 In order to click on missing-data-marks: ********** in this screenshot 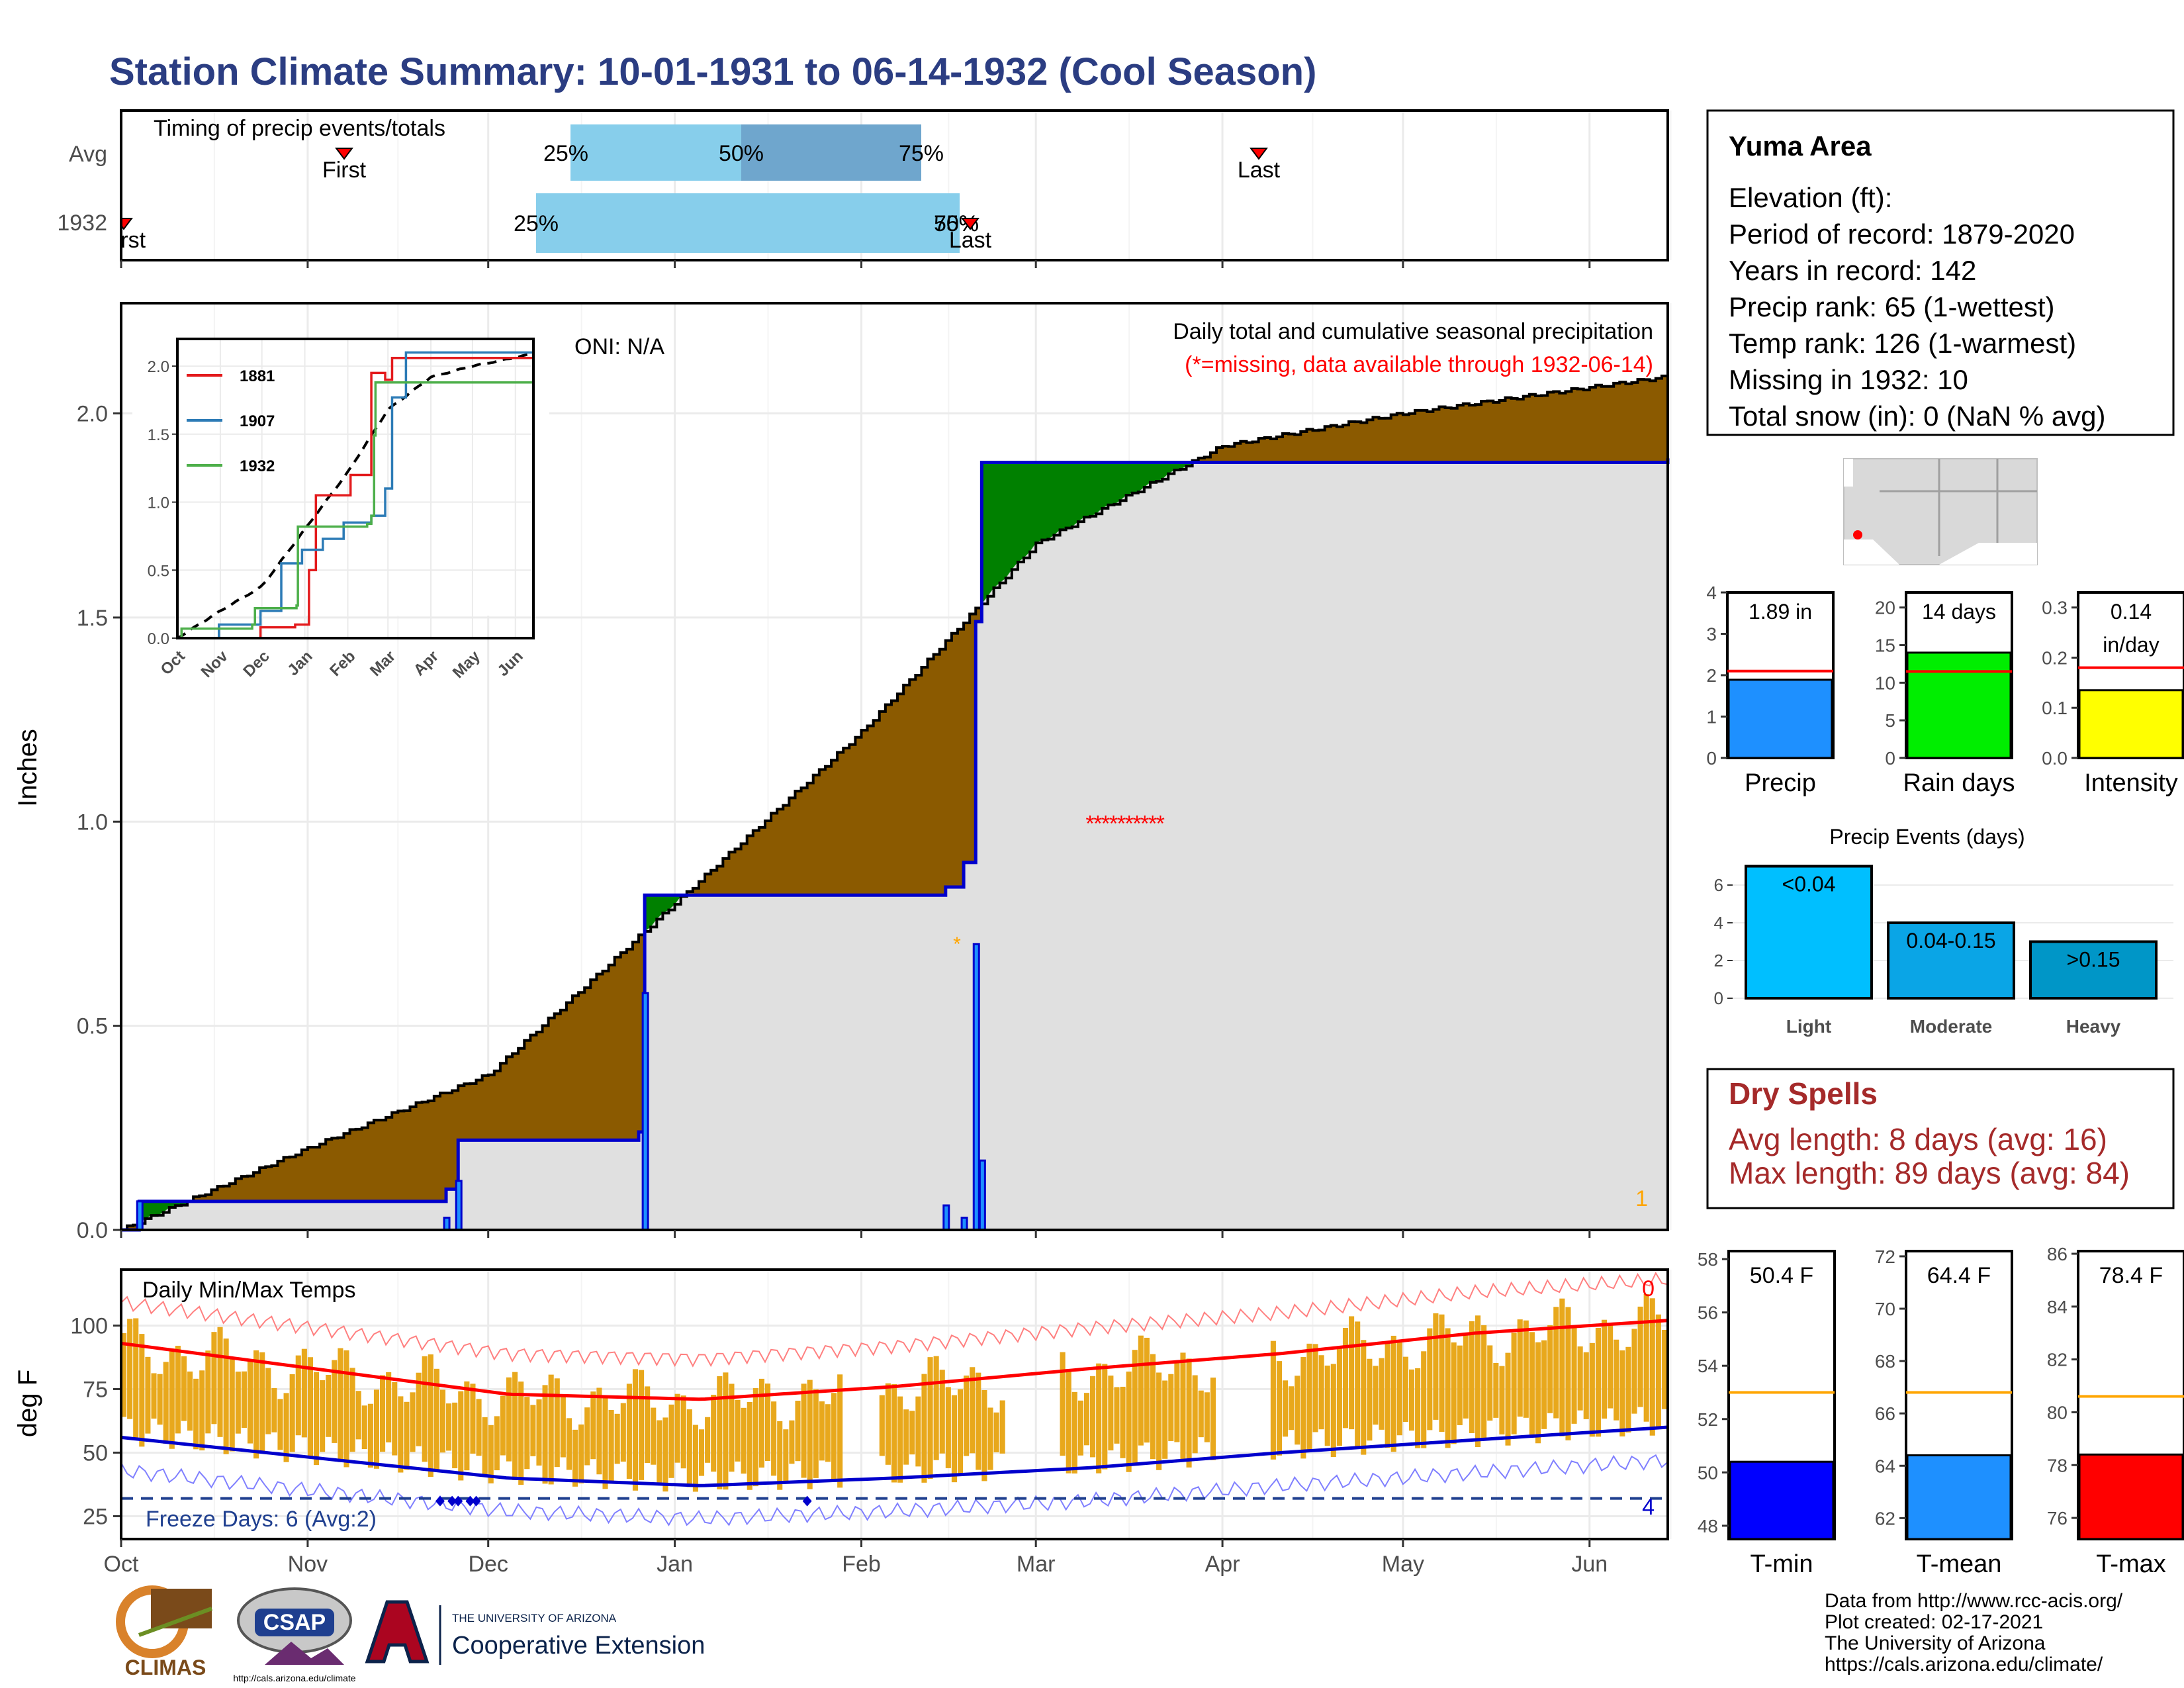, I will do `click(1125, 823)`.